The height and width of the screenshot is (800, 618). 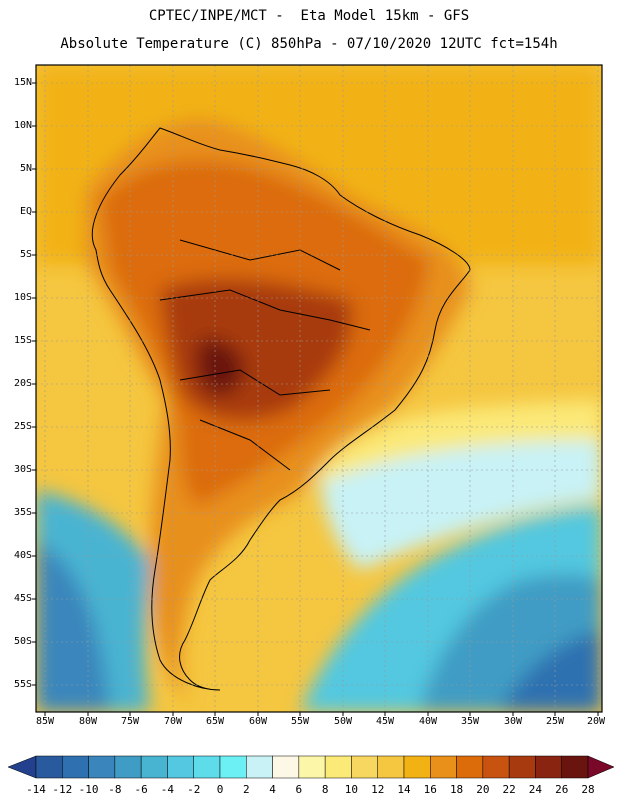 I want to click on colorbar-level-label: 28, so click(x=588, y=789).